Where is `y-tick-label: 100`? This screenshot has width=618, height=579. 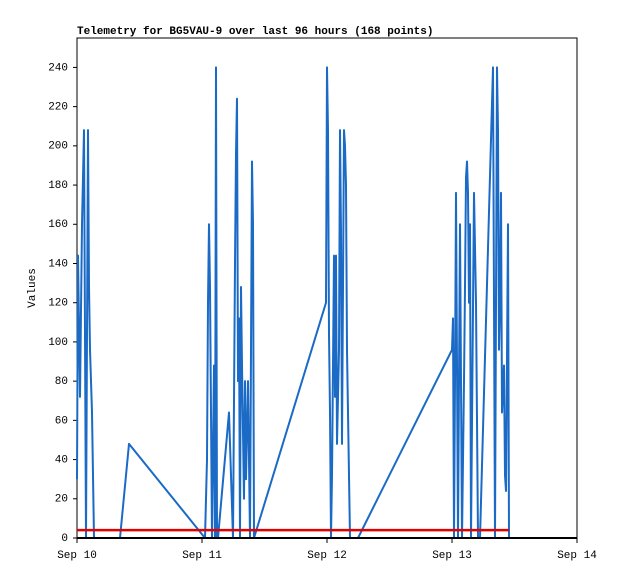
y-tick-label: 100 is located at coordinates (58, 343).